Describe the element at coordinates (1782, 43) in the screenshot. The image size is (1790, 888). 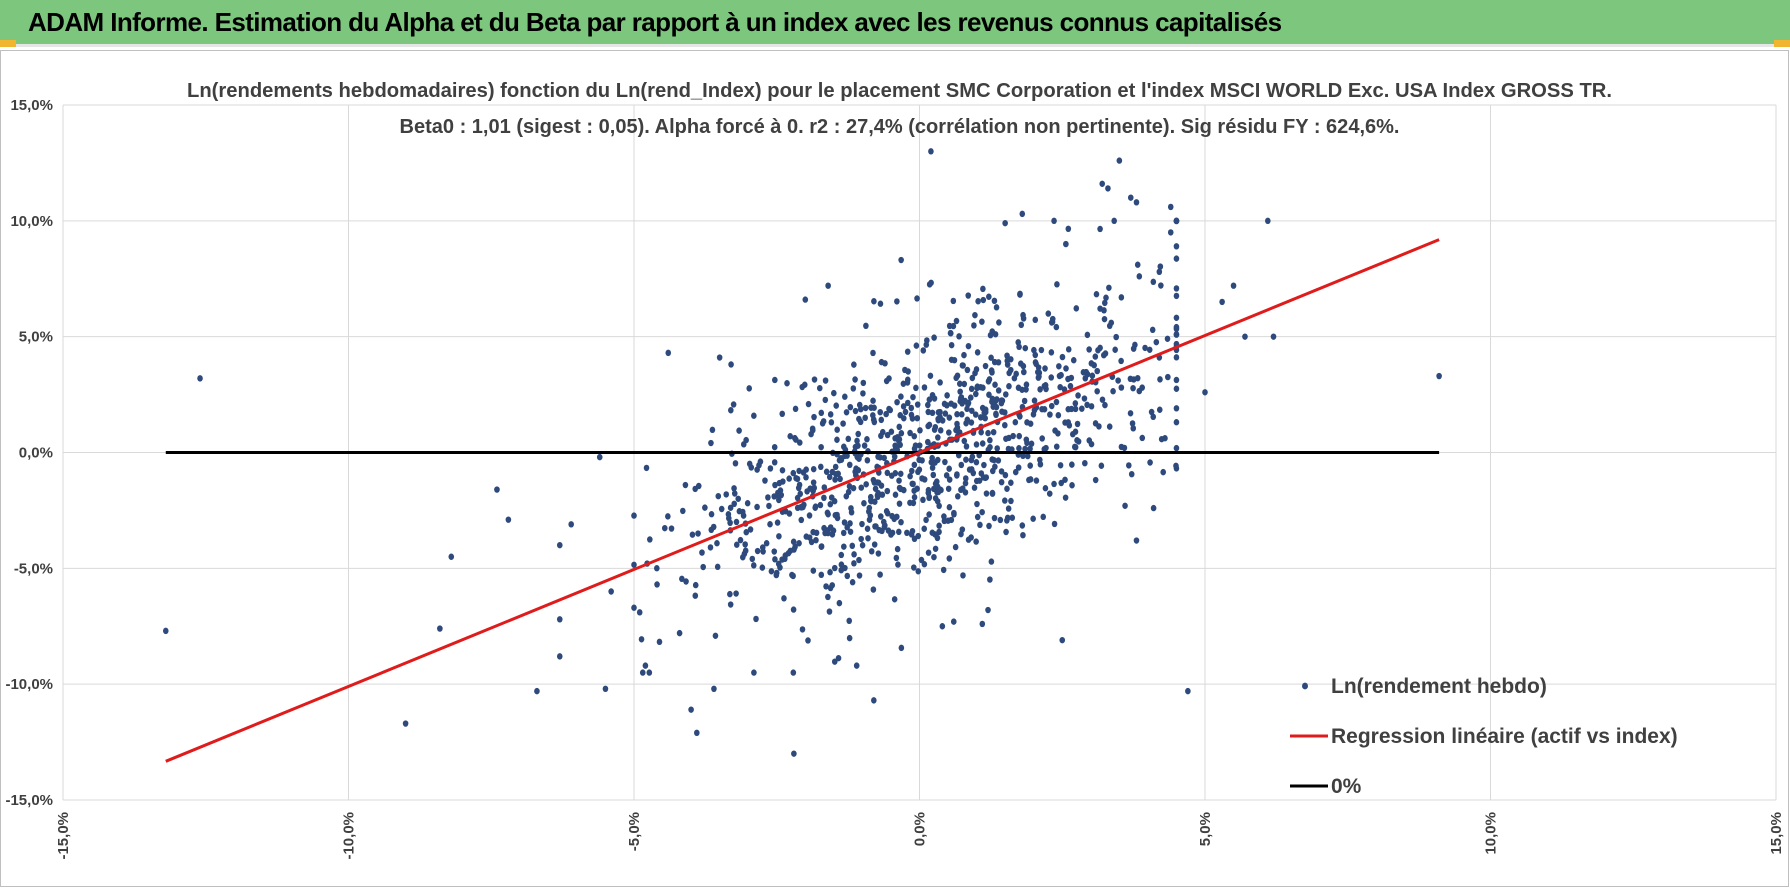
I see `corner-marker-top-right` at that location.